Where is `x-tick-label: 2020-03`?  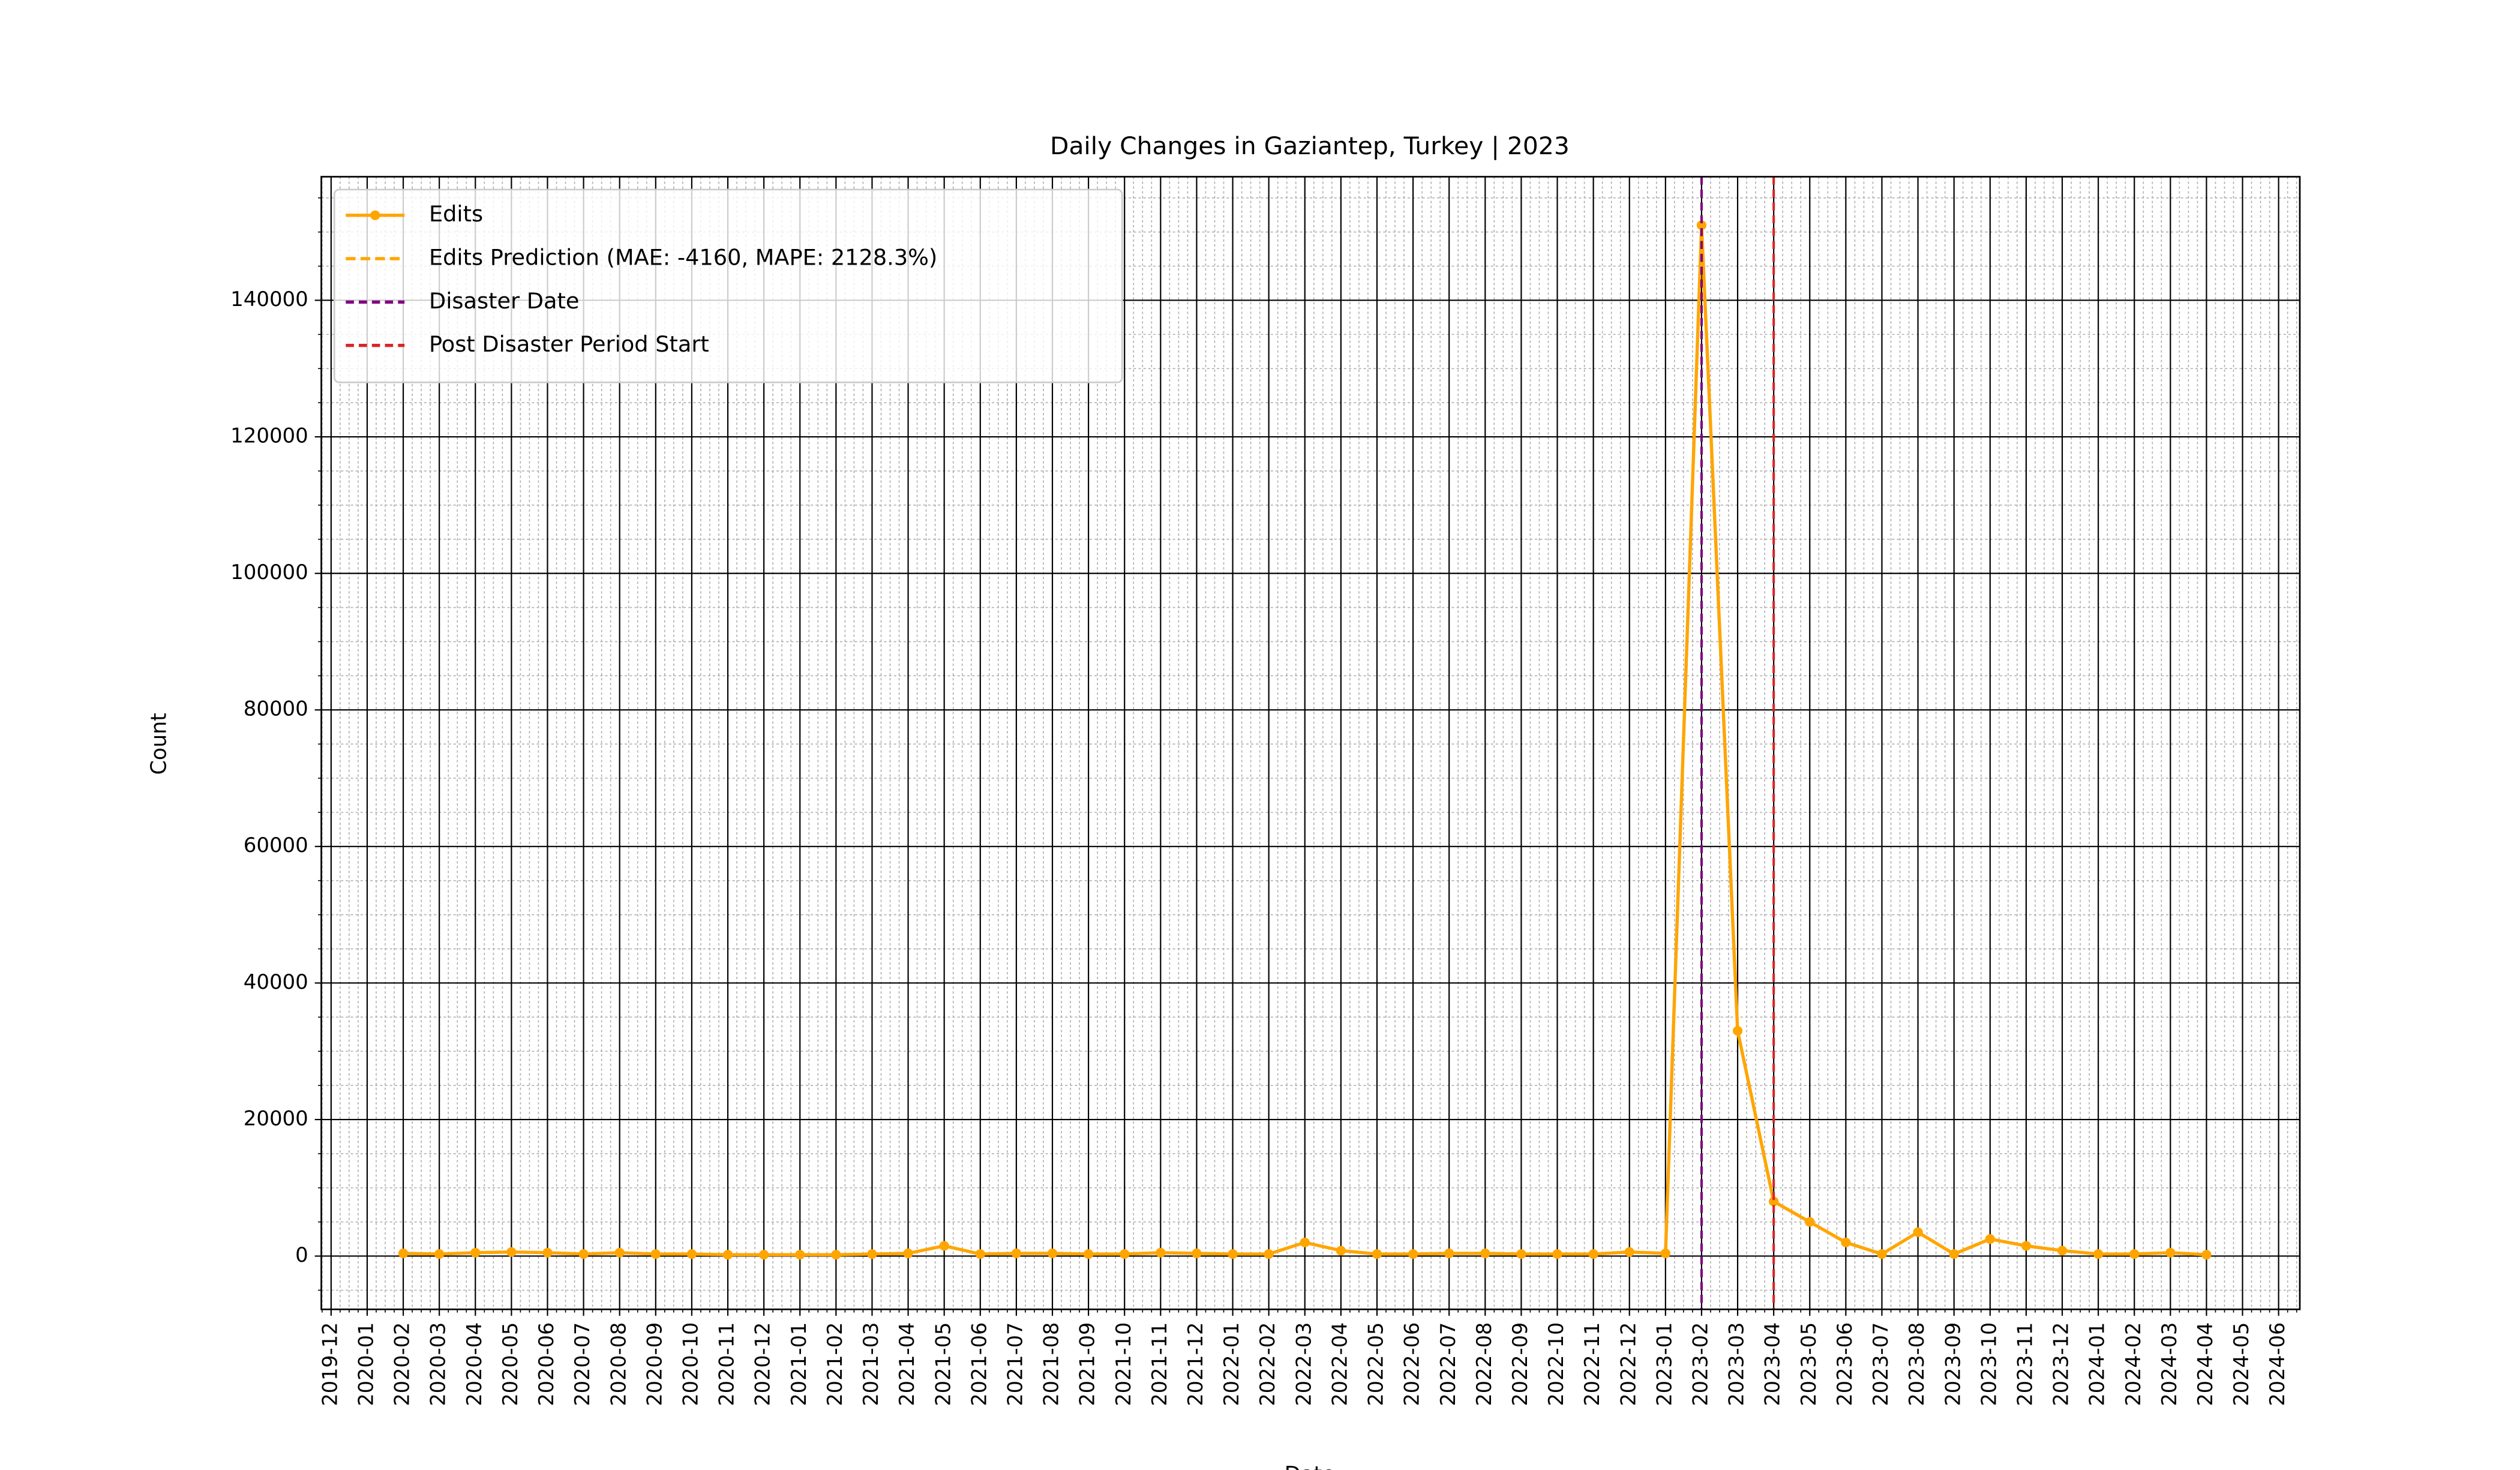
x-tick-label: 2020-03 is located at coordinates (438, 1364).